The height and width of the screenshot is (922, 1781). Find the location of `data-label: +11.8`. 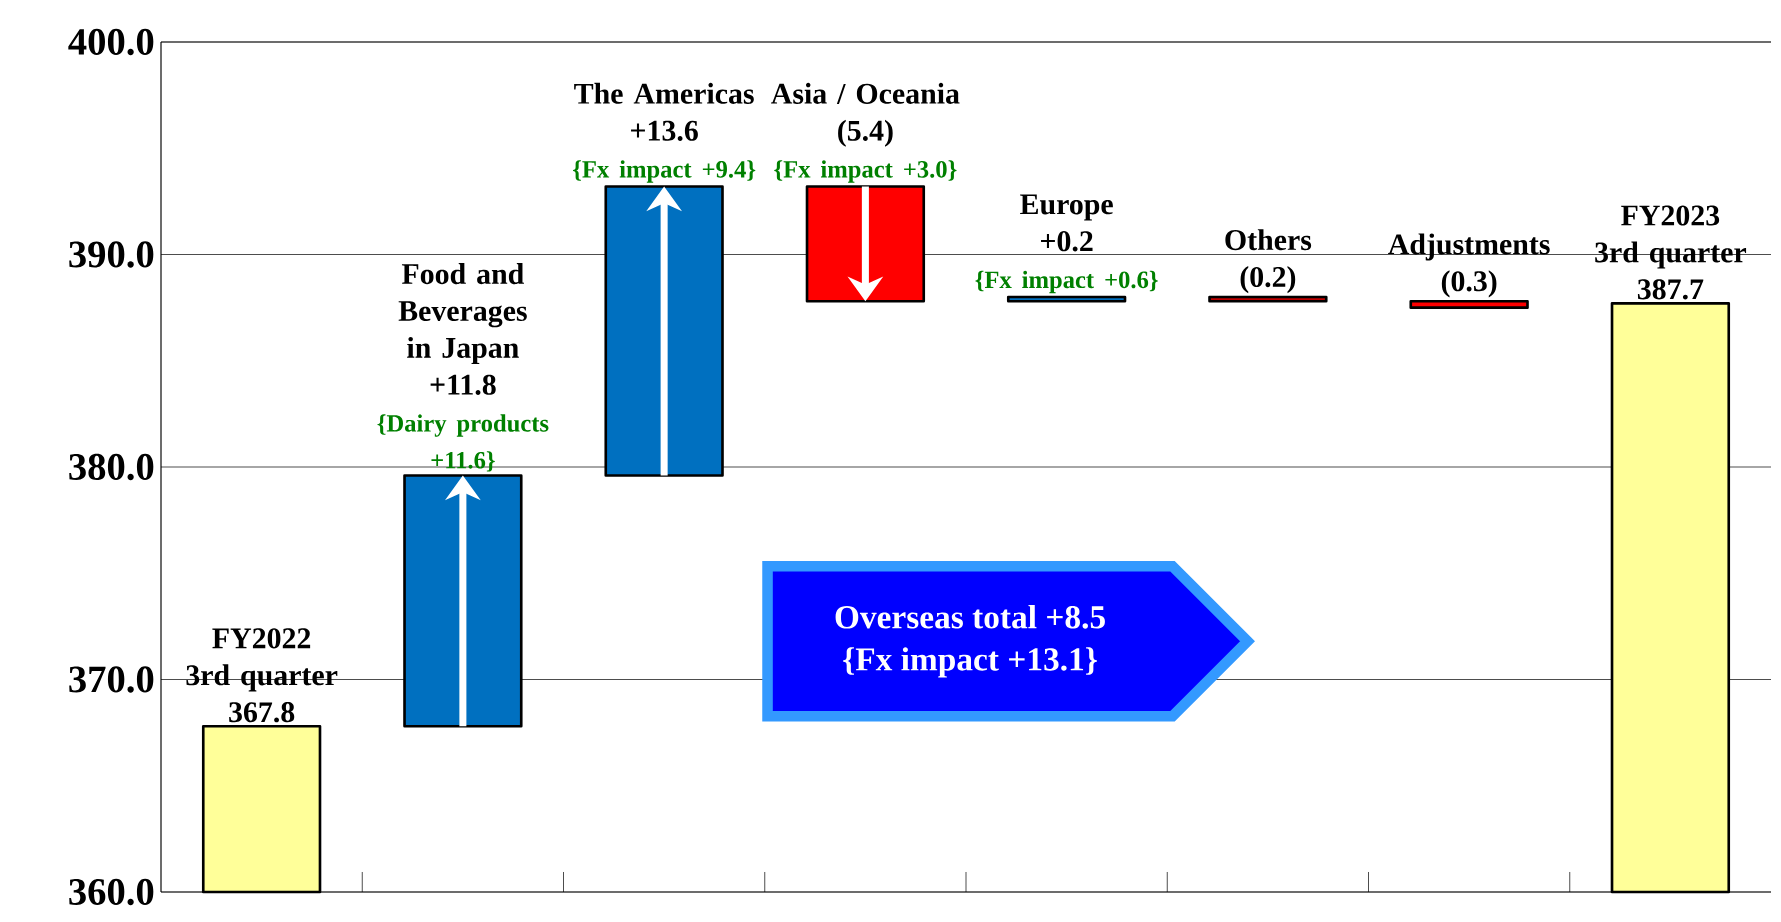

data-label: +11.8 is located at coordinates (463, 384).